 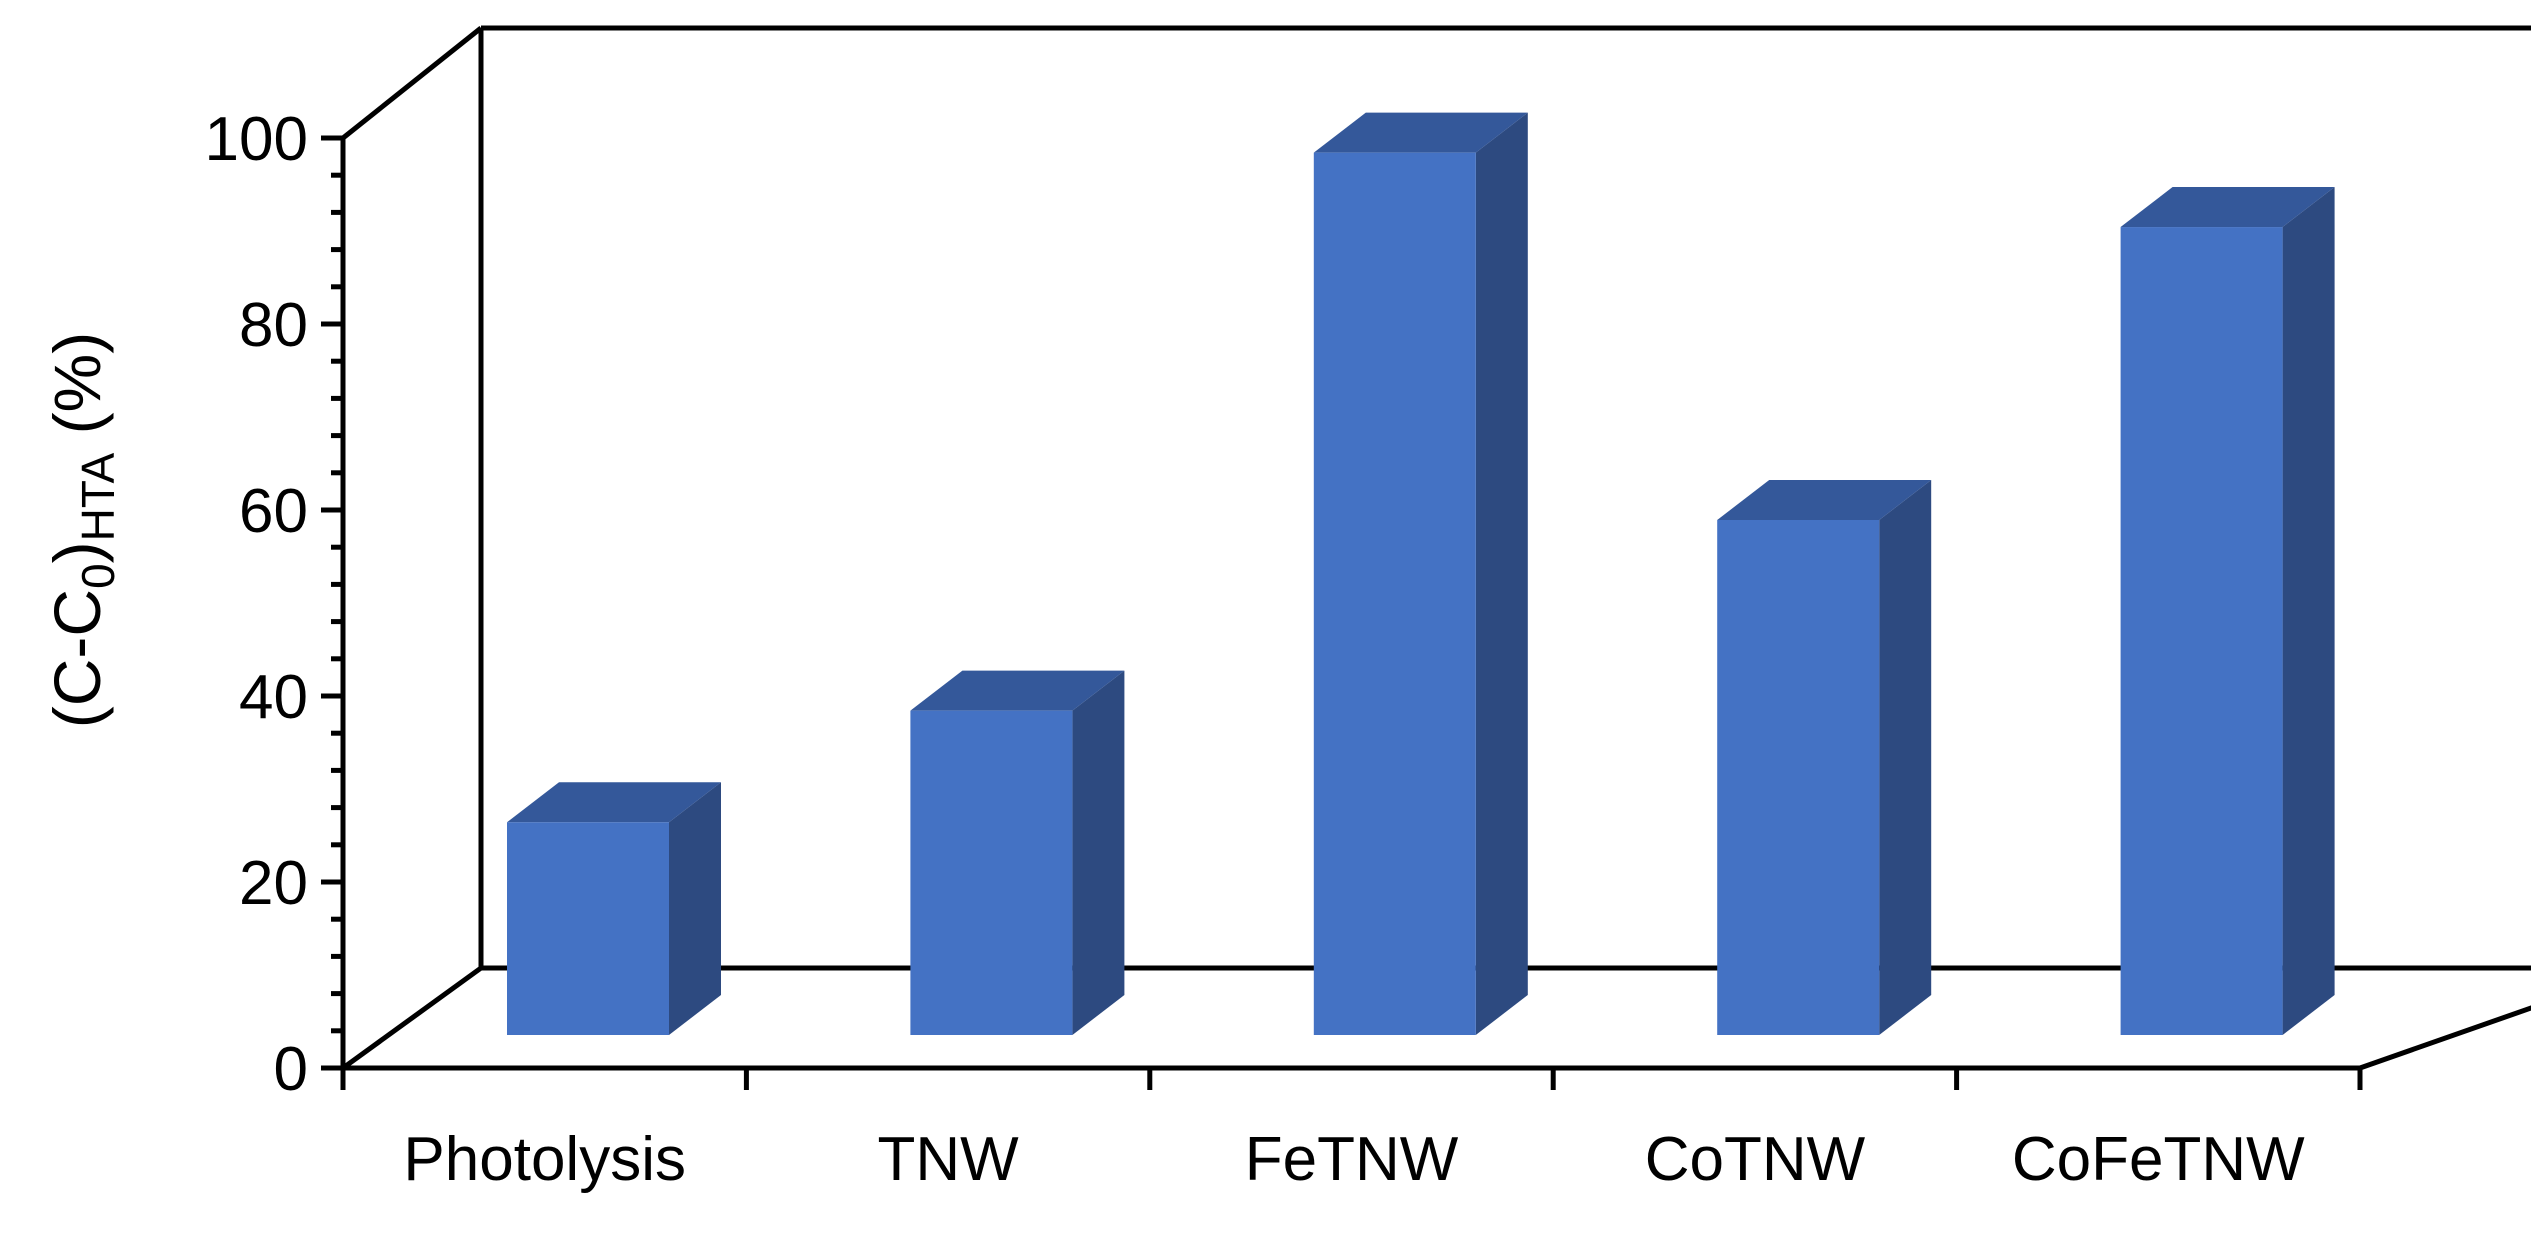 I want to click on y-tick-label: 80, so click(x=273, y=325).